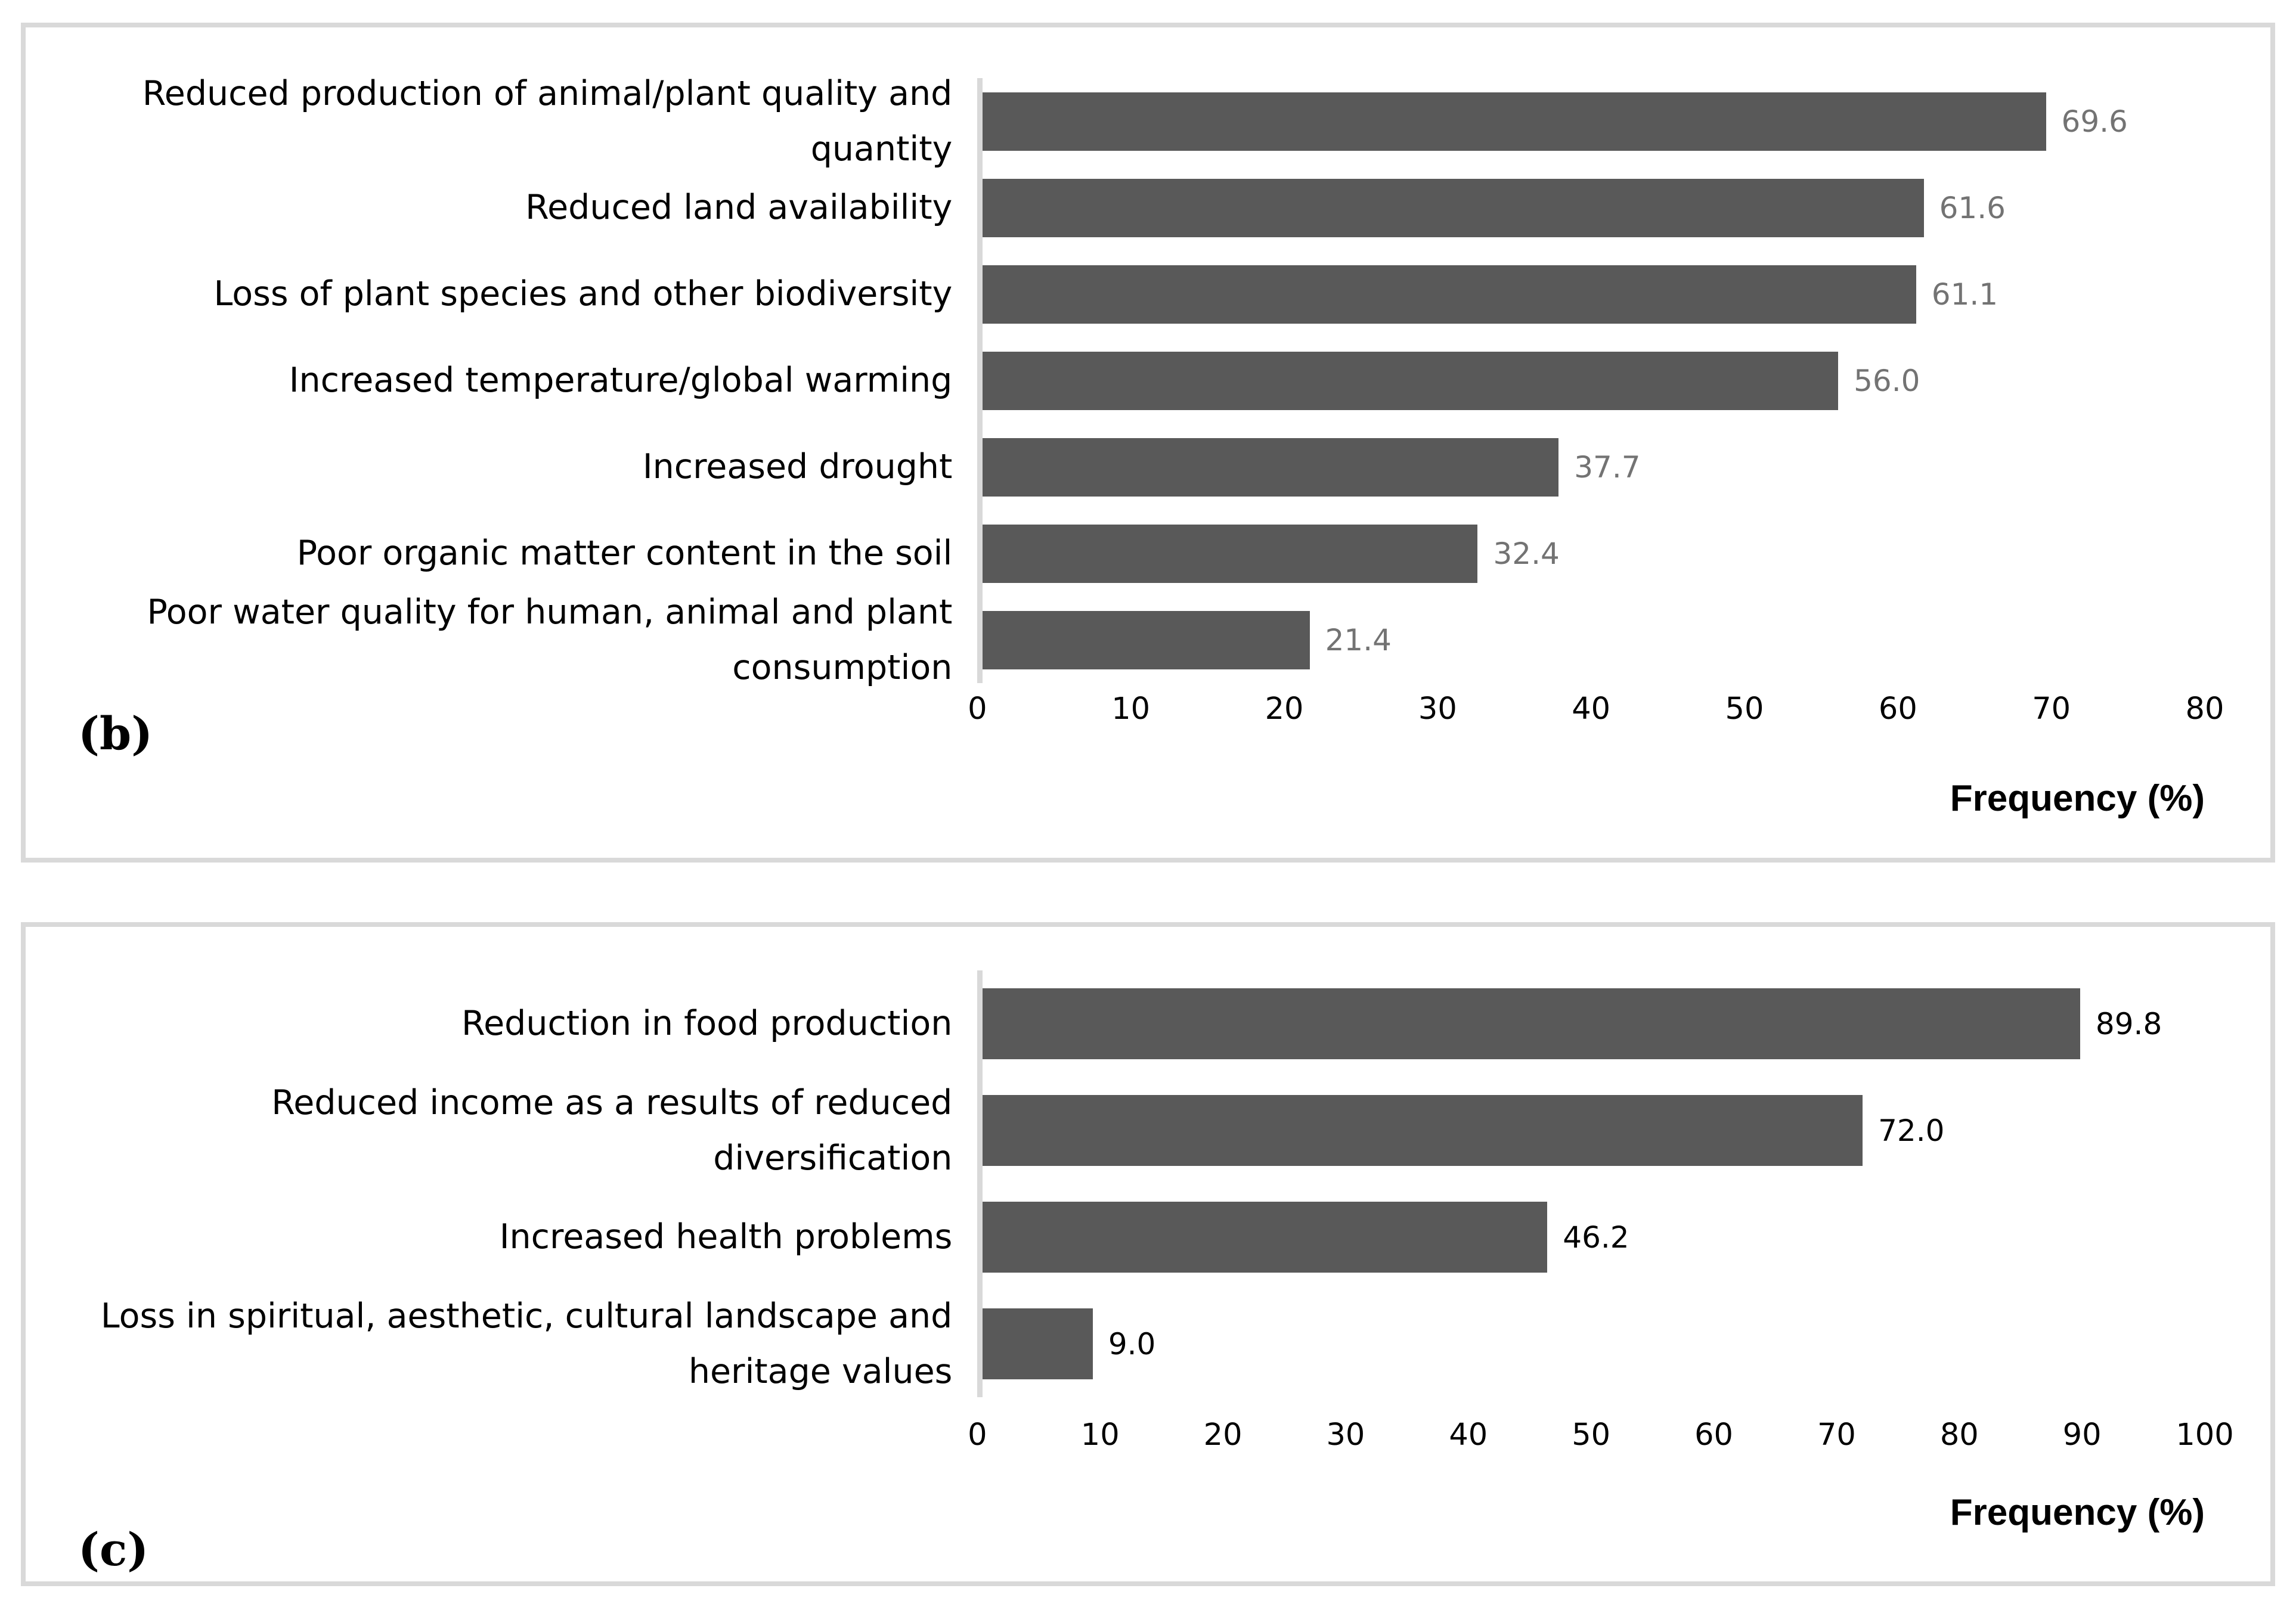  What do you see at coordinates (726, 1237) in the screenshot?
I see `category-label: Increased health problems` at bounding box center [726, 1237].